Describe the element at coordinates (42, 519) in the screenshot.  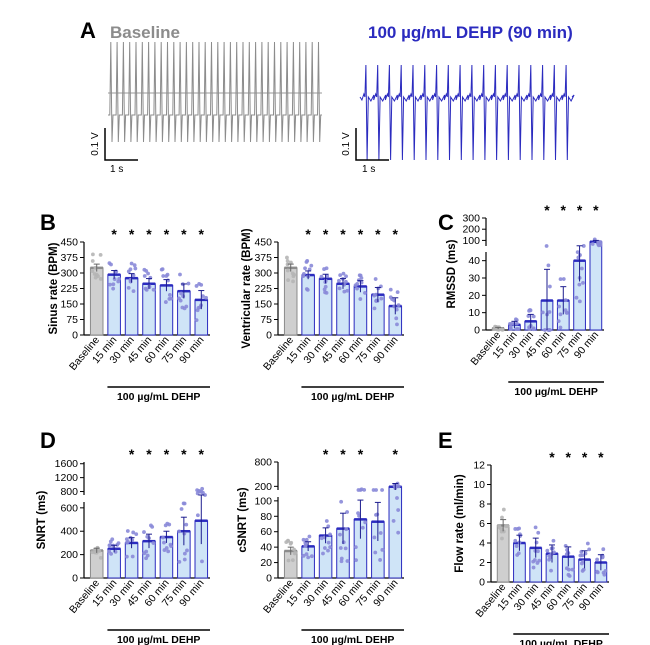
I see `y-axis-label: SNRT (ms)` at that location.